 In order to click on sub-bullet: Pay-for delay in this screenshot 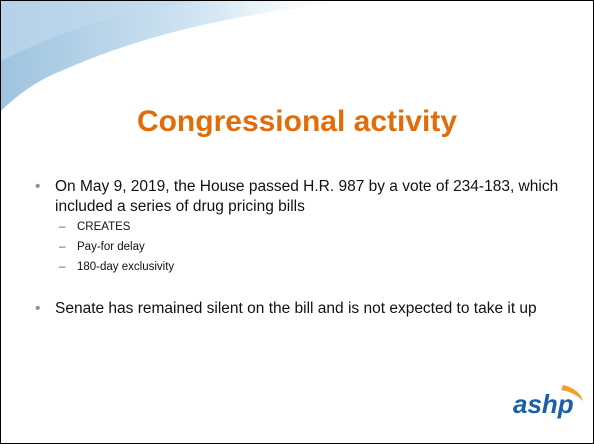, I will do `click(115, 247)`.